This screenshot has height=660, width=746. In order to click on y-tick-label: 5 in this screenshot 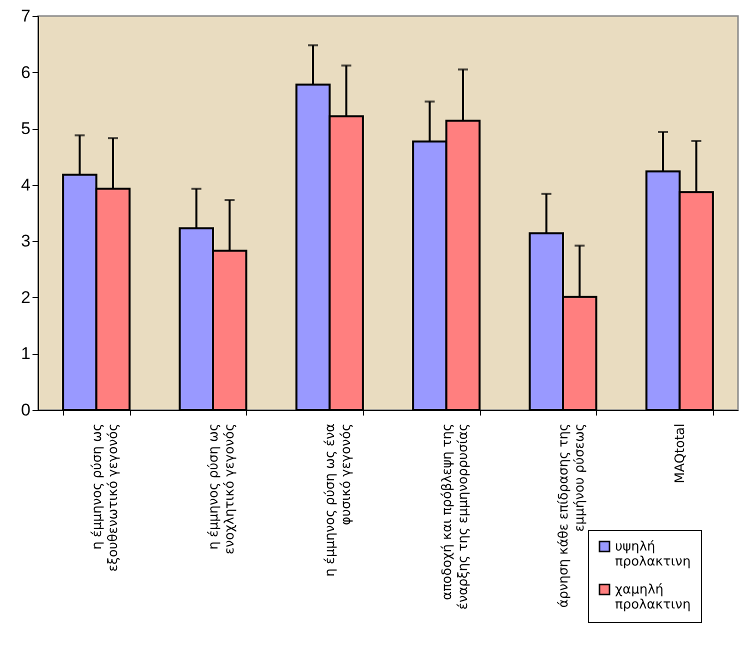, I will do `click(25, 128)`.